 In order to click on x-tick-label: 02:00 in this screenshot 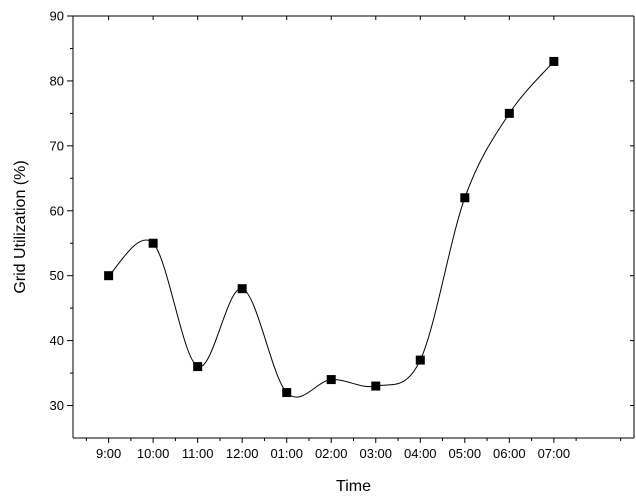, I will do `click(331, 453)`.